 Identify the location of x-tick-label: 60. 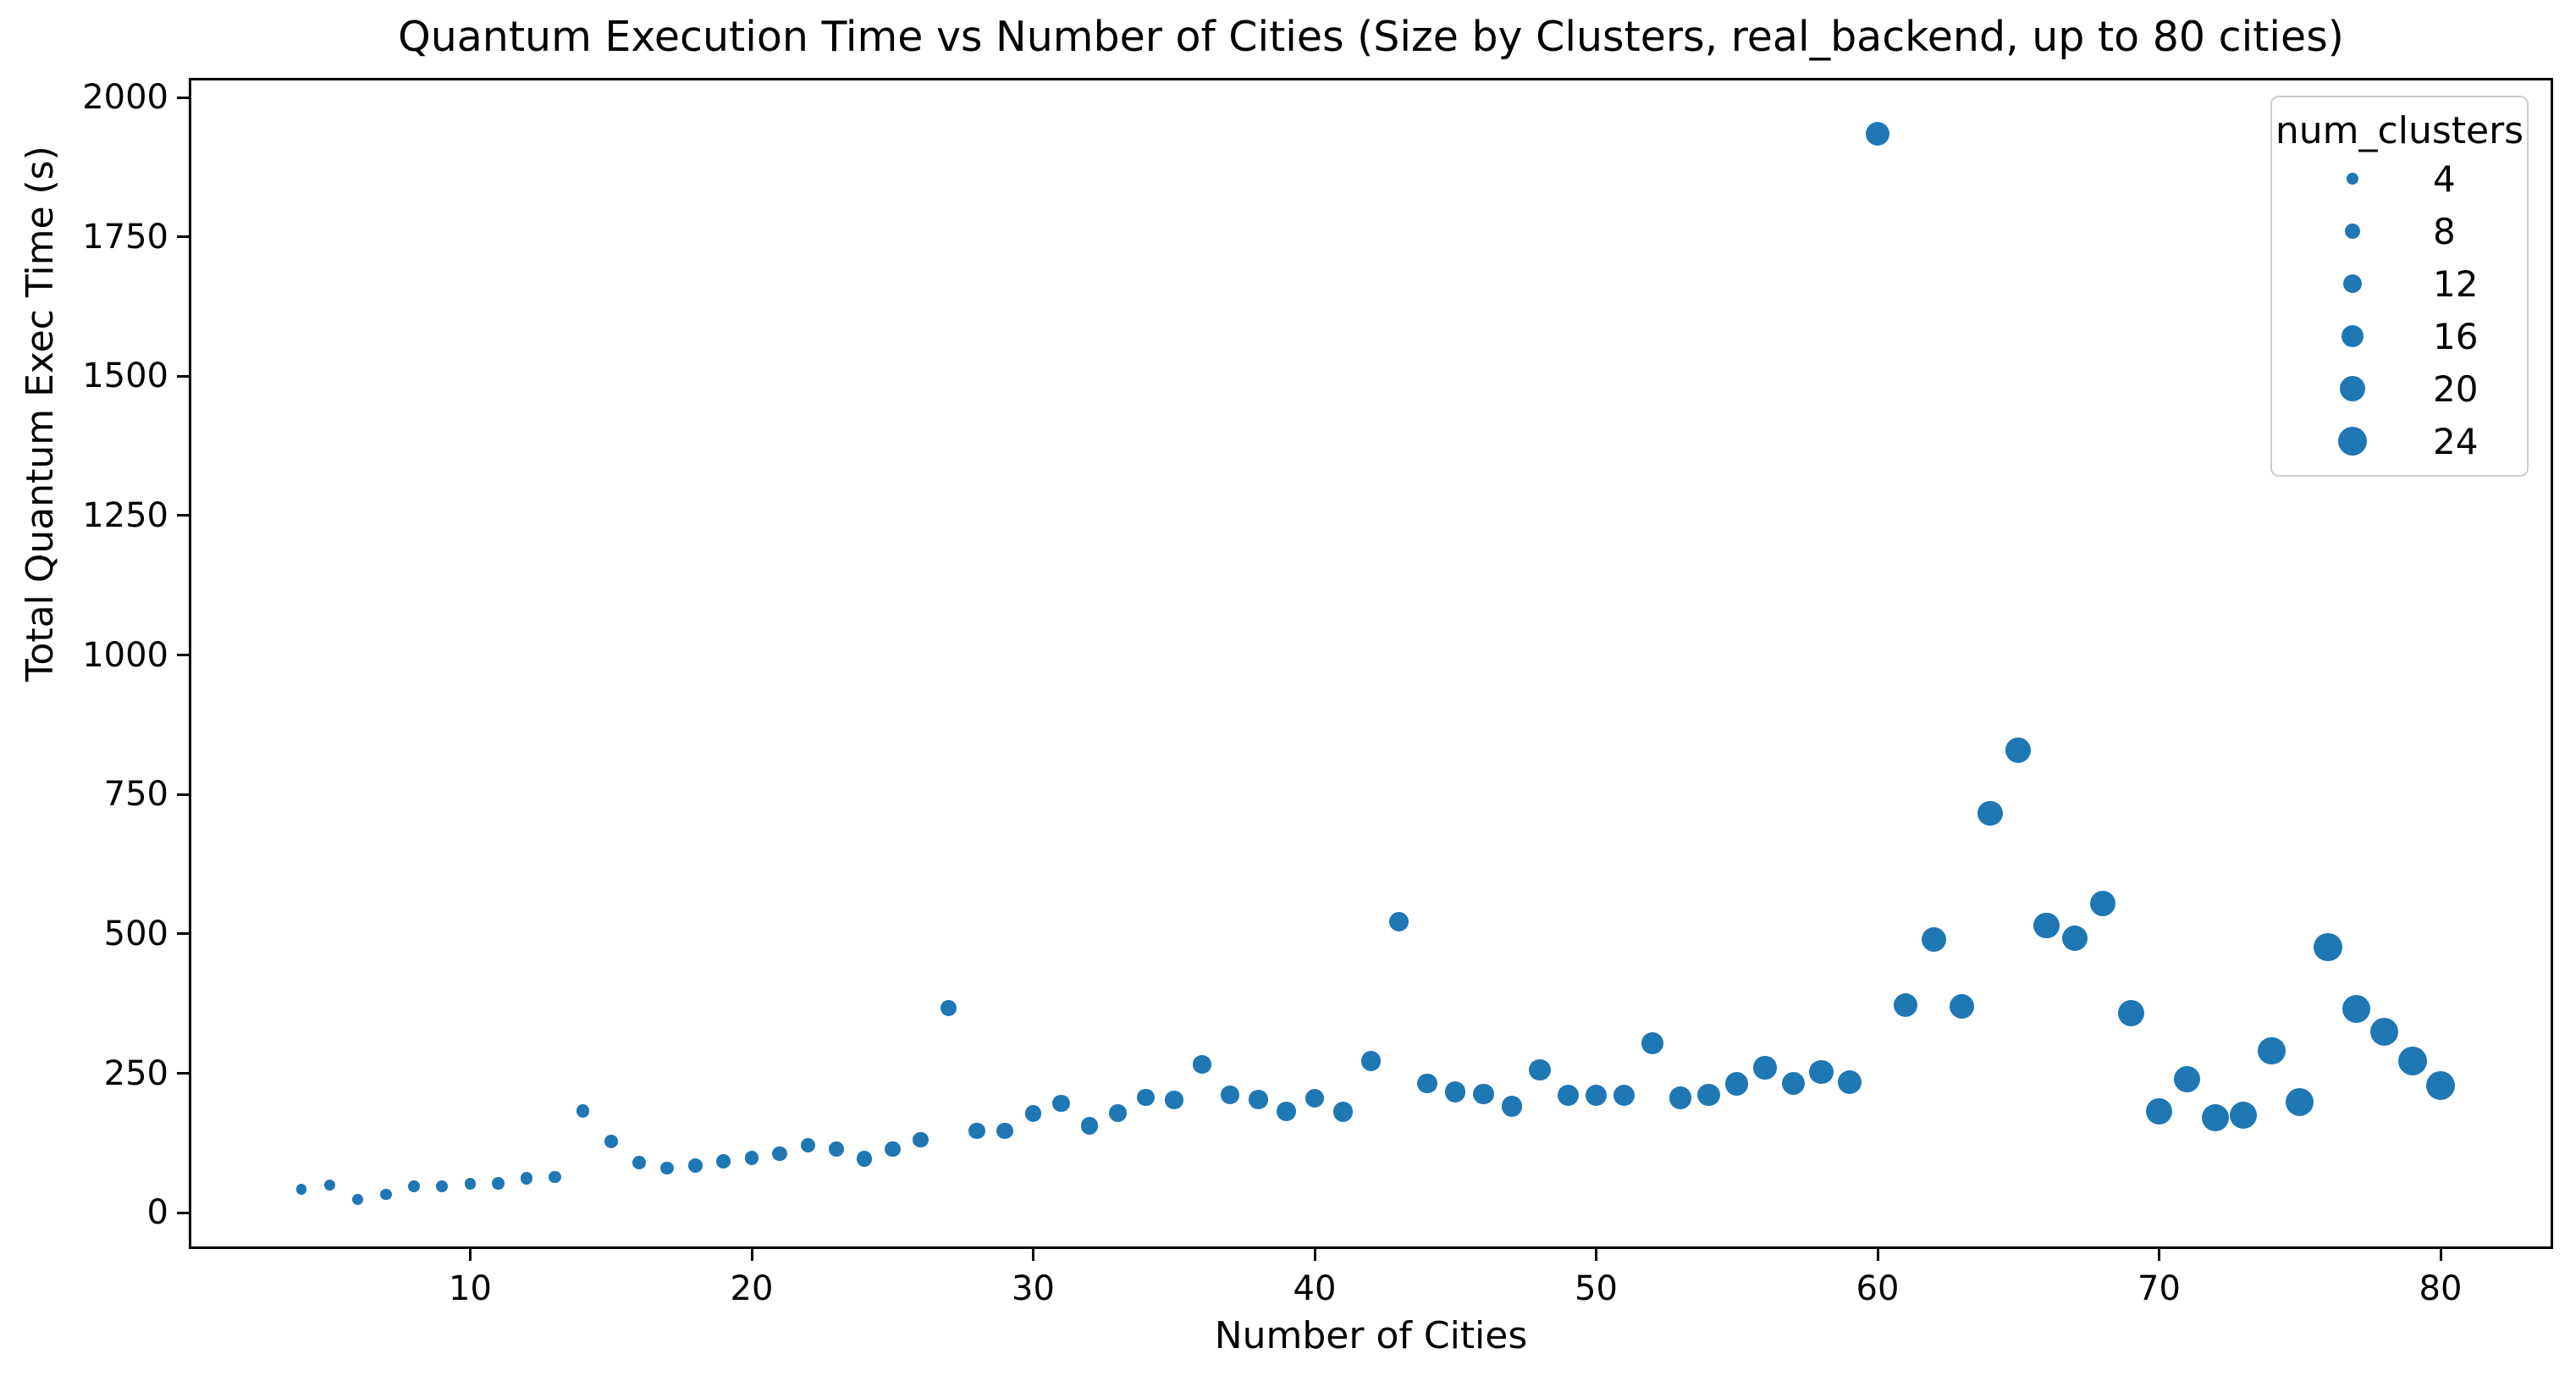
(1878, 1288).